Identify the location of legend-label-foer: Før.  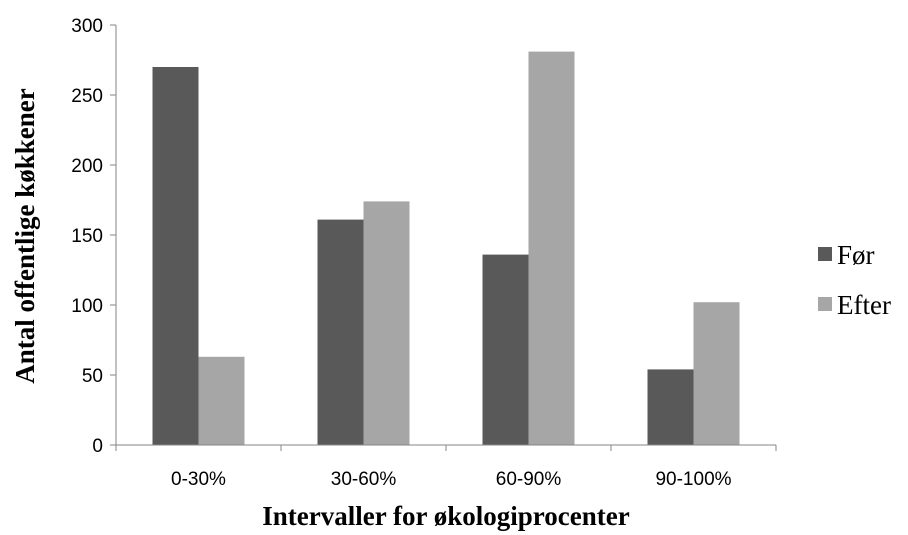
(856, 255).